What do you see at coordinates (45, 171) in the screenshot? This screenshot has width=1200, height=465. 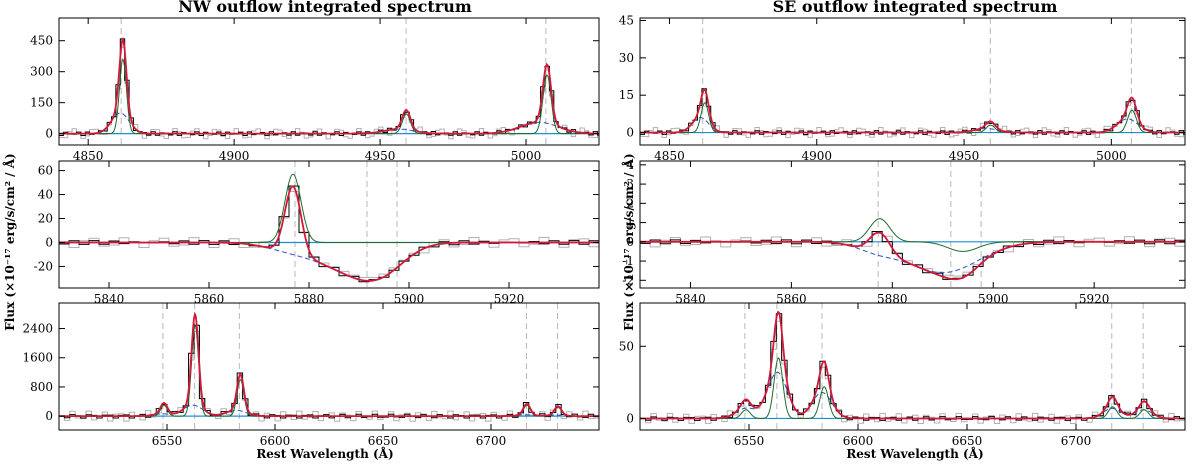 I see `y-tick-label: 60` at bounding box center [45, 171].